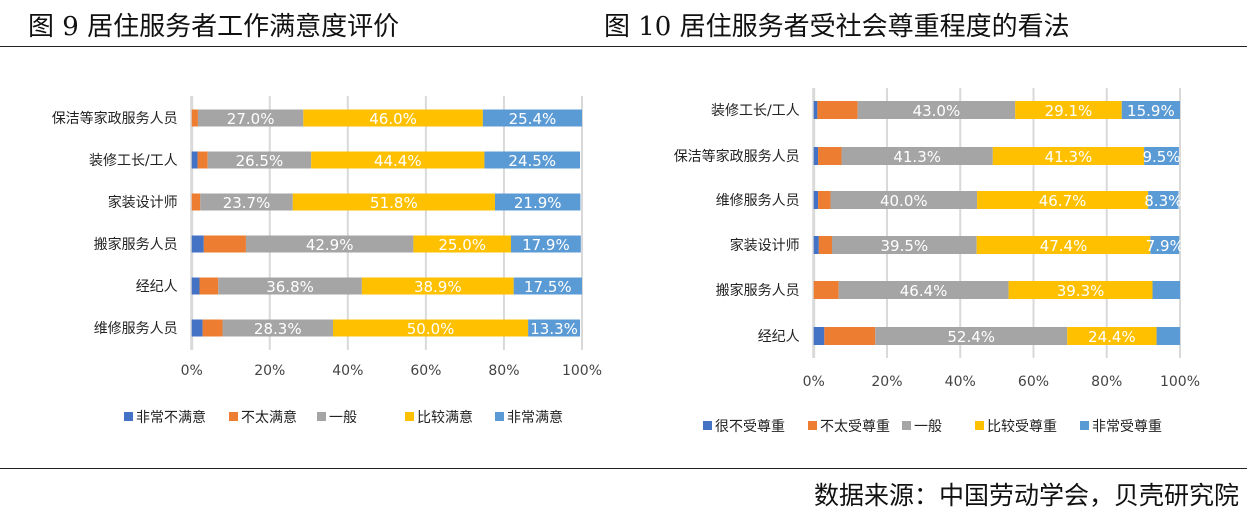 The width and height of the screenshot is (1247, 525). Describe the element at coordinates (393, 119) in the screenshot. I see `left-data-label: 46.0%` at that location.